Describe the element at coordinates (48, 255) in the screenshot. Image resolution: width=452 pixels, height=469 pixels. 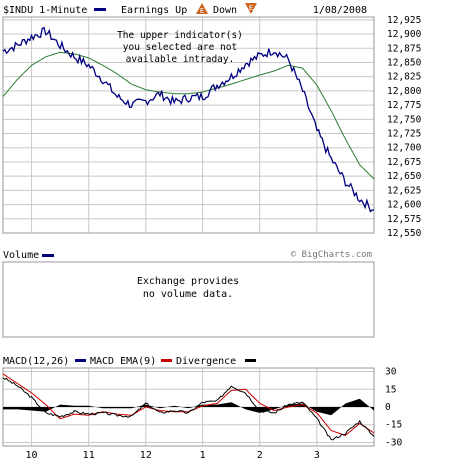
I see `volume-legend-swatch` at that location.